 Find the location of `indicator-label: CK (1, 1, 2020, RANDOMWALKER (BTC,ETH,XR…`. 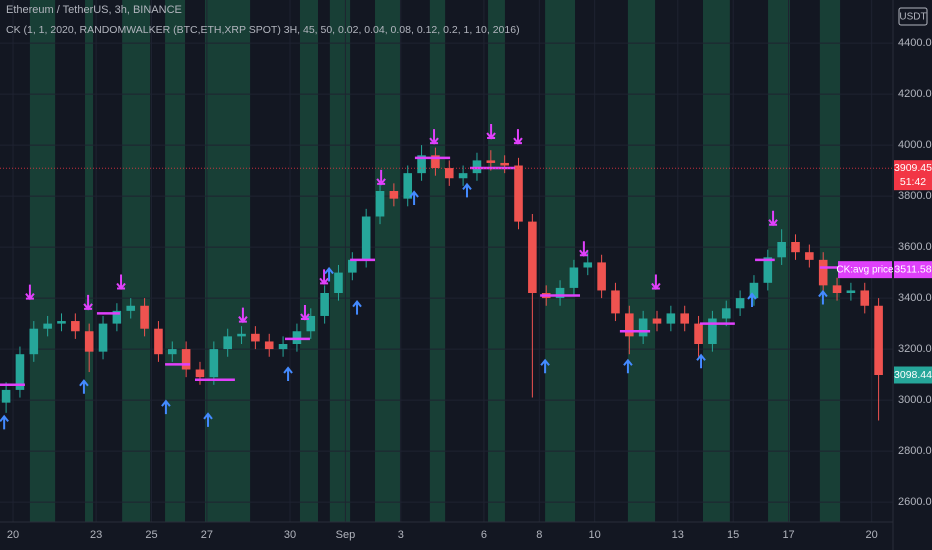

indicator-label: CK (1, 1, 2020, RANDOMWALKER (BTC,ETH,XR… is located at coordinates (263, 30).